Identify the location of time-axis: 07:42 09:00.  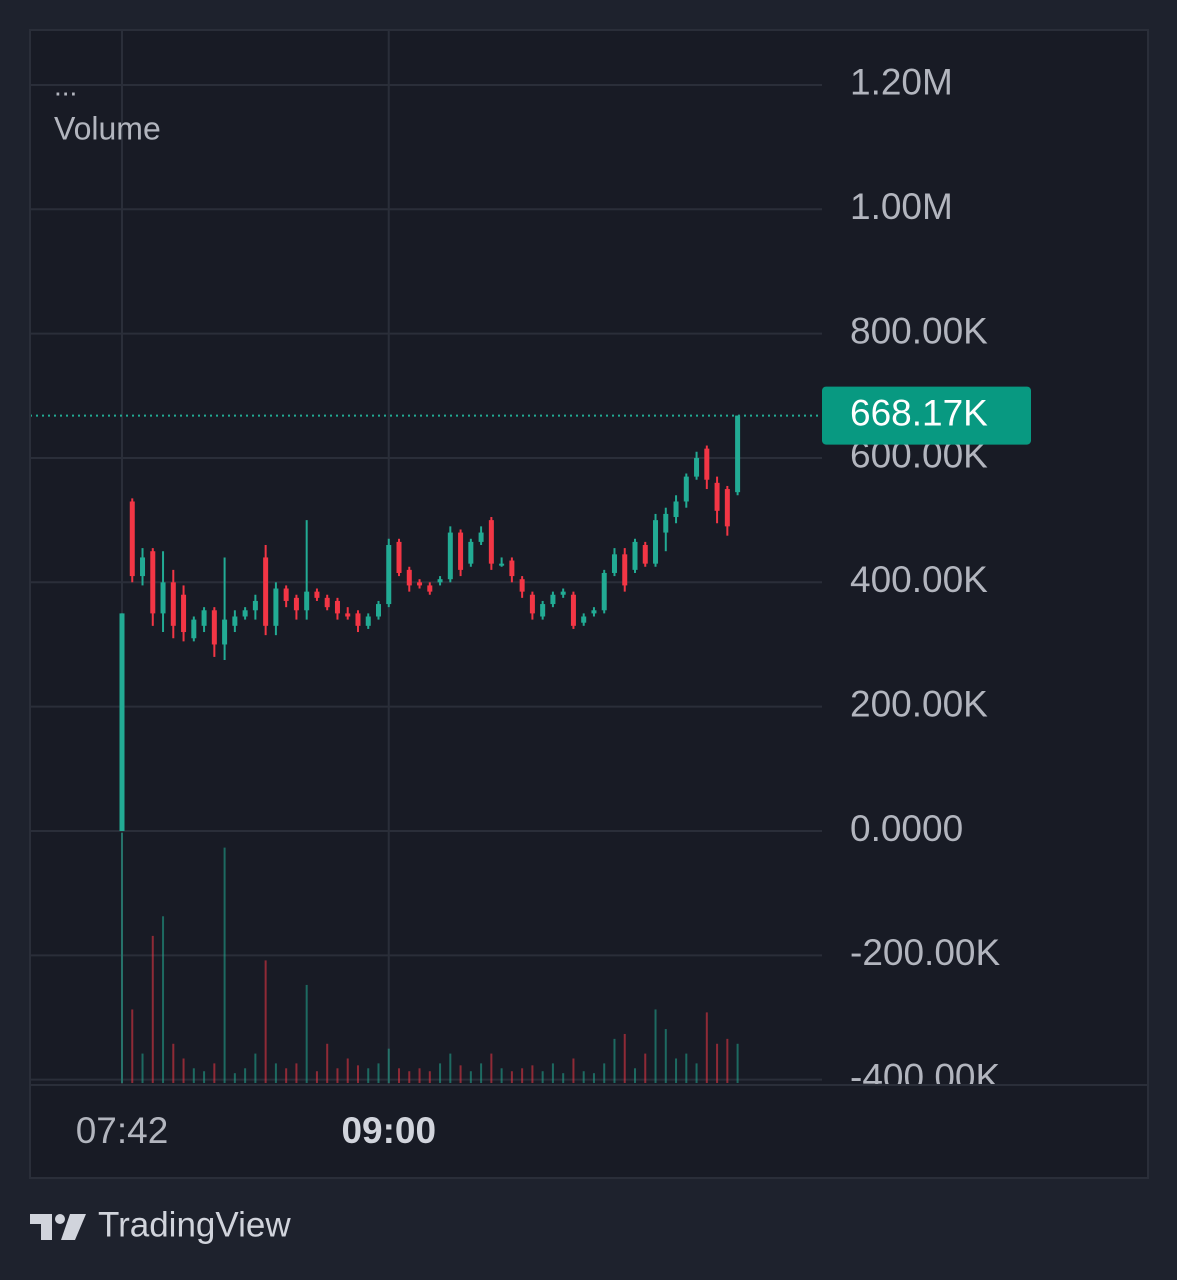
(256, 1130).